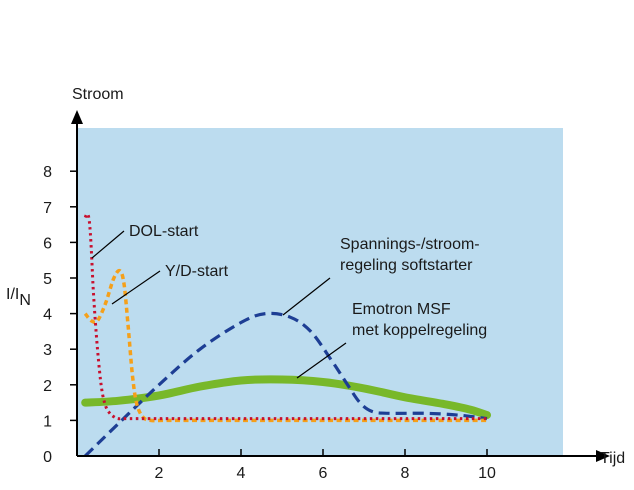 The image size is (634, 490). Describe the element at coordinates (159, 473) in the screenshot. I see `x-tick-label: 2` at that location.